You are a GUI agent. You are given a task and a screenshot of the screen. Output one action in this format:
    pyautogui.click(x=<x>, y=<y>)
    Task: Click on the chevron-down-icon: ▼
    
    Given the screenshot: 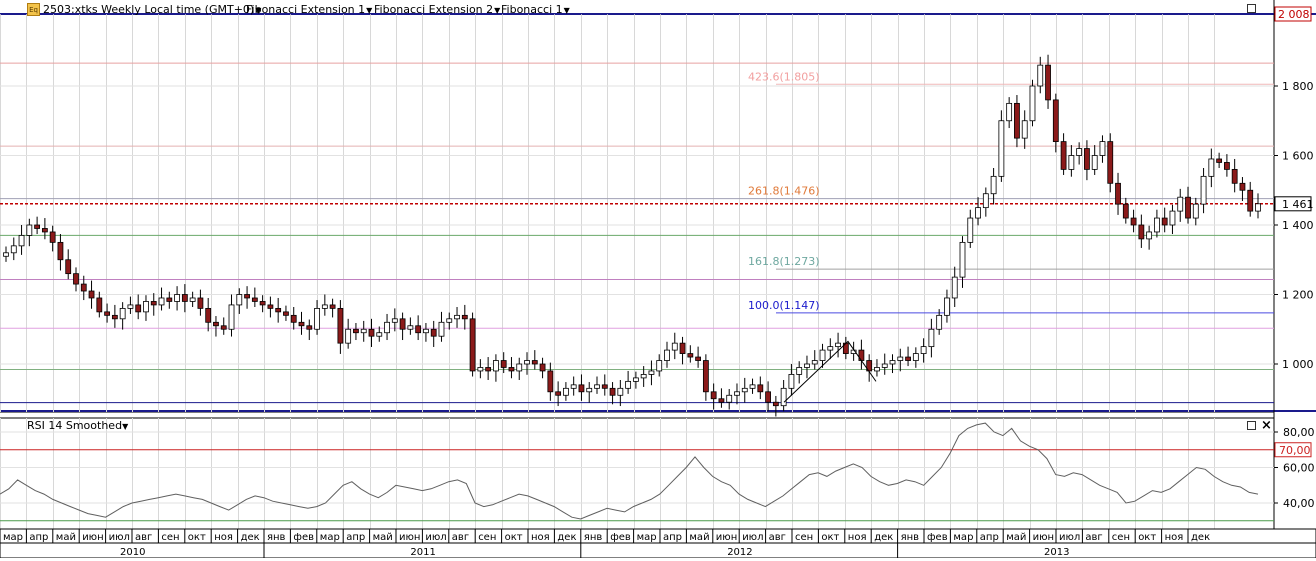 What is the action you would take?
    pyautogui.click(x=125, y=426)
    